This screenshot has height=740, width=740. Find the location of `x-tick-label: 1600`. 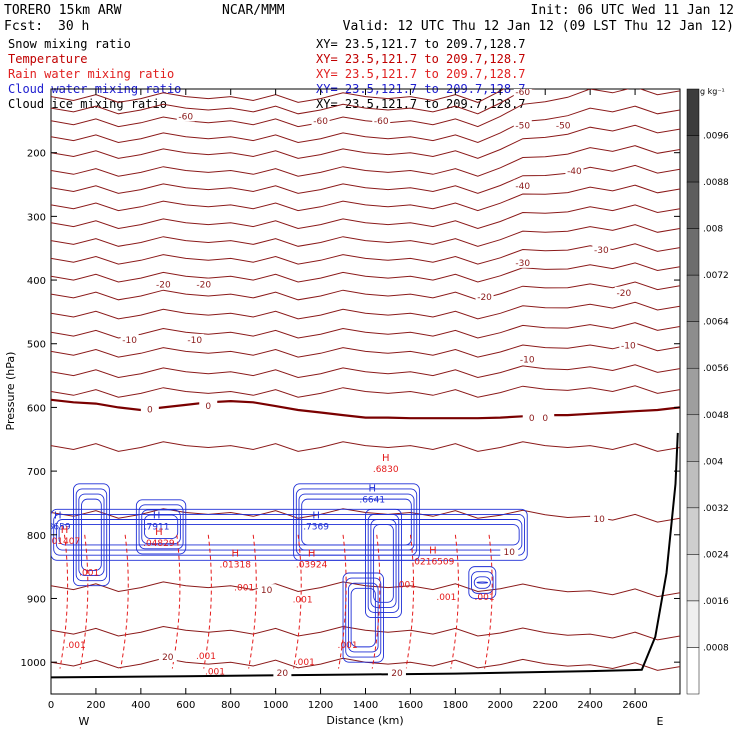

x-tick-label: 1600 is located at coordinates (410, 705).